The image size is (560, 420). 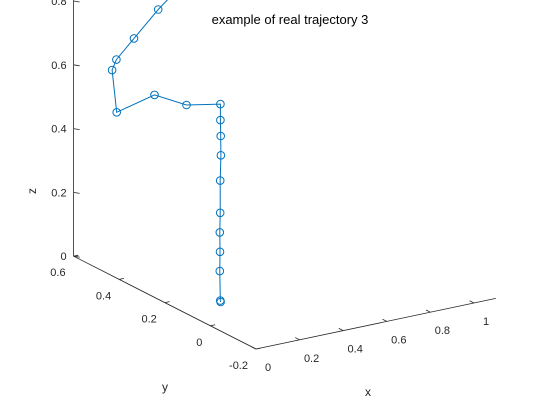 I want to click on x-tick-label: 0.6, so click(x=398, y=340).